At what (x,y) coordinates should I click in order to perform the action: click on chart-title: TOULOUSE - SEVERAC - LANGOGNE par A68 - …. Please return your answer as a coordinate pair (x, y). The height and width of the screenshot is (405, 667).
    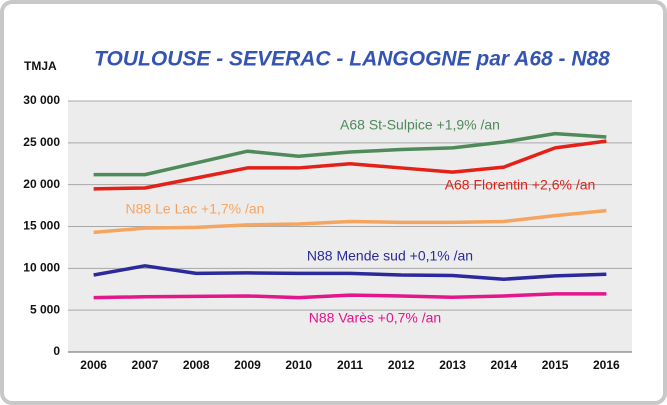
    Looking at the image, I should click on (352, 59).